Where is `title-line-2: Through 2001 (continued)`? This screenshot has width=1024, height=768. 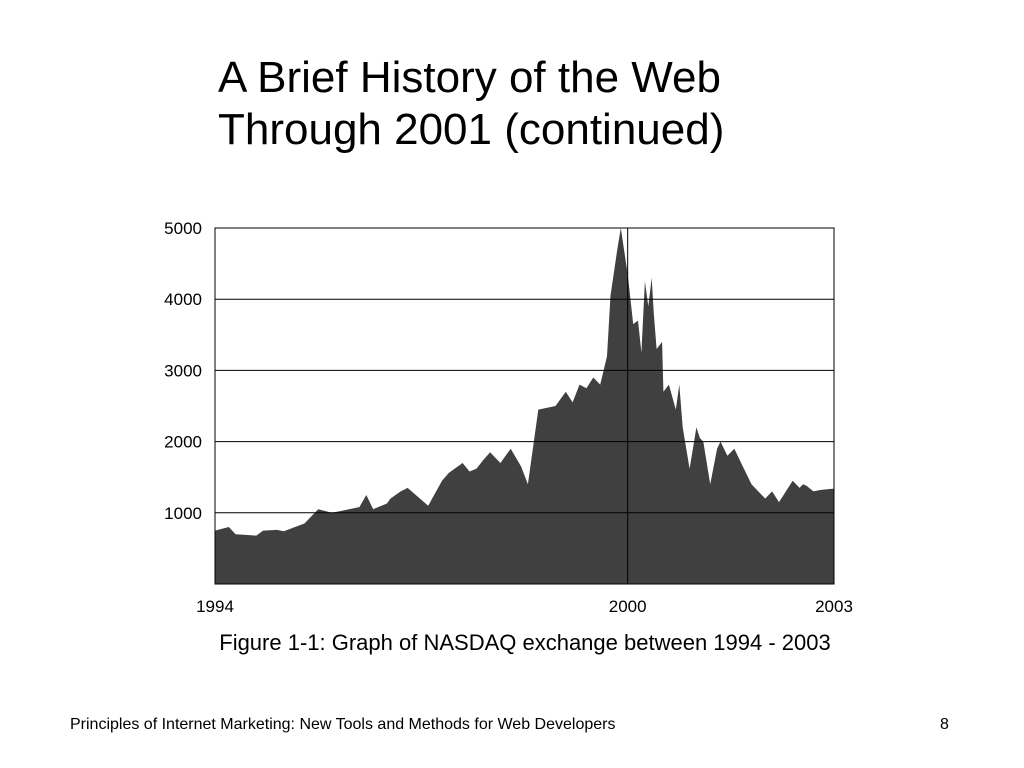
title-line-2: Through 2001 (continued) is located at coordinates (568, 130).